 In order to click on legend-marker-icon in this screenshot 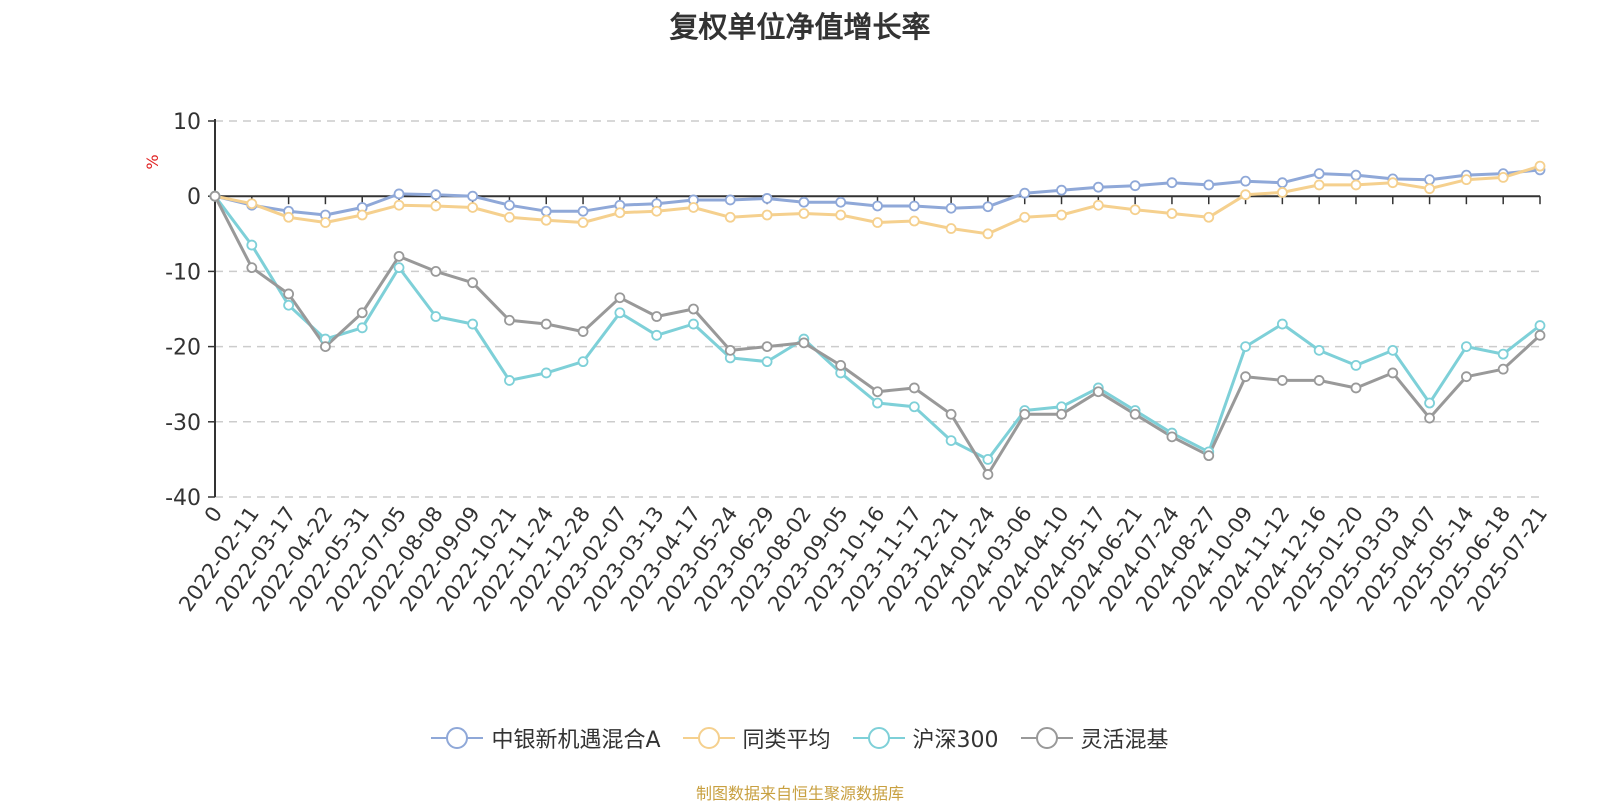, I will do `click(708, 738)`.